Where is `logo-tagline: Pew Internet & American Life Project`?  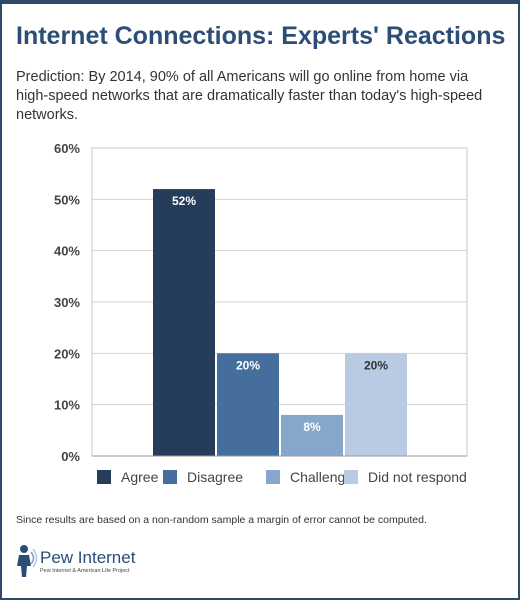
logo-tagline: Pew Internet & American Life Project is located at coordinates (85, 571).